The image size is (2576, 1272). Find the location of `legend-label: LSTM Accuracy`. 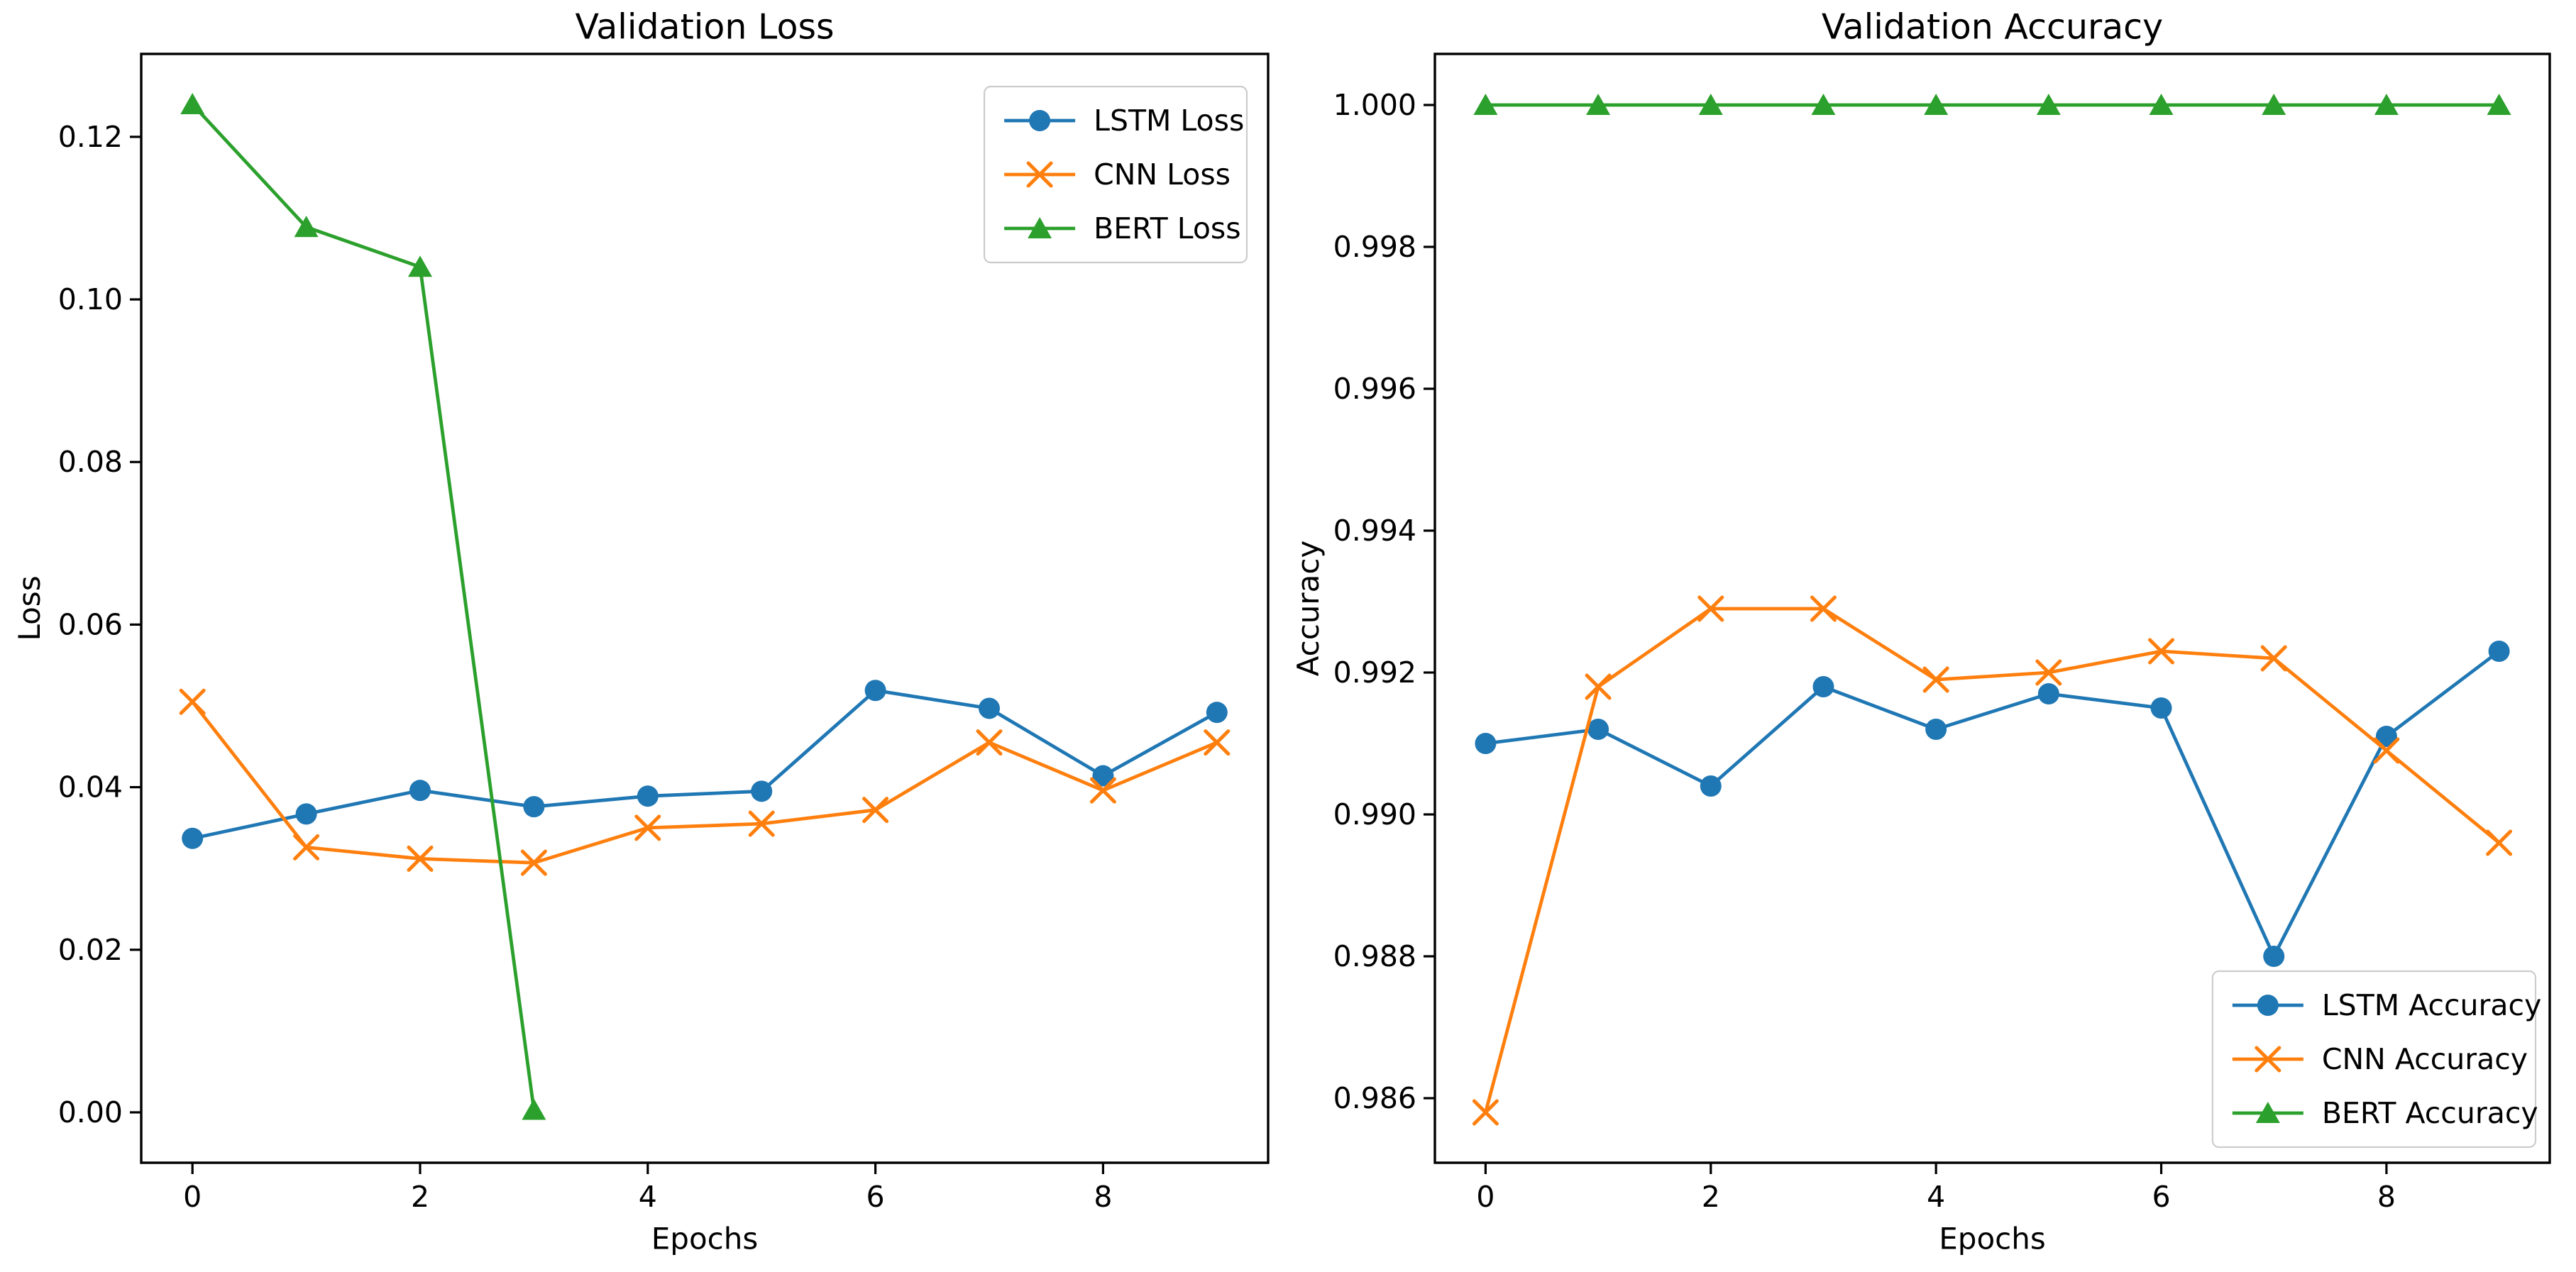

legend-label: LSTM Accuracy is located at coordinates (2432, 1005).